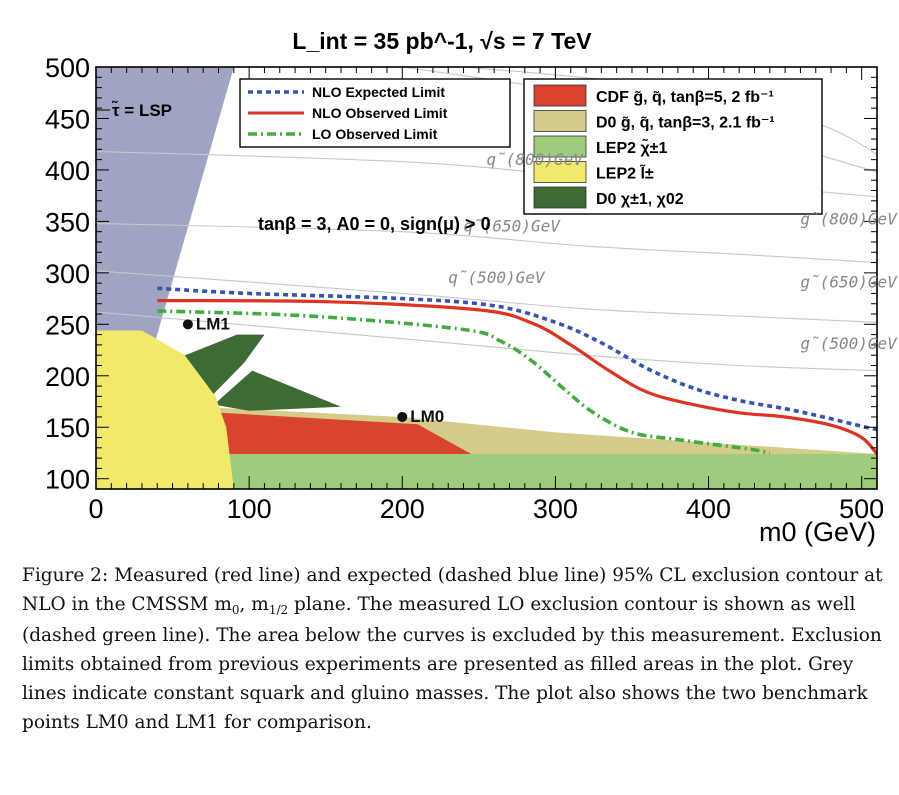 This screenshot has height=795, width=899. Describe the element at coordinates (67, 274) in the screenshot. I see `y-tick-label: 300` at that location.